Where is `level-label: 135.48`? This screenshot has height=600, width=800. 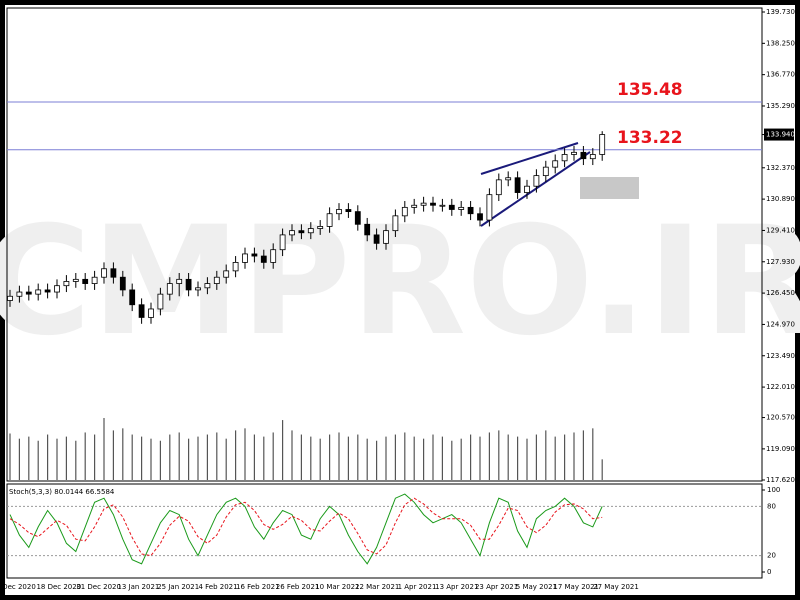 level-label: 135.48 is located at coordinates (650, 90).